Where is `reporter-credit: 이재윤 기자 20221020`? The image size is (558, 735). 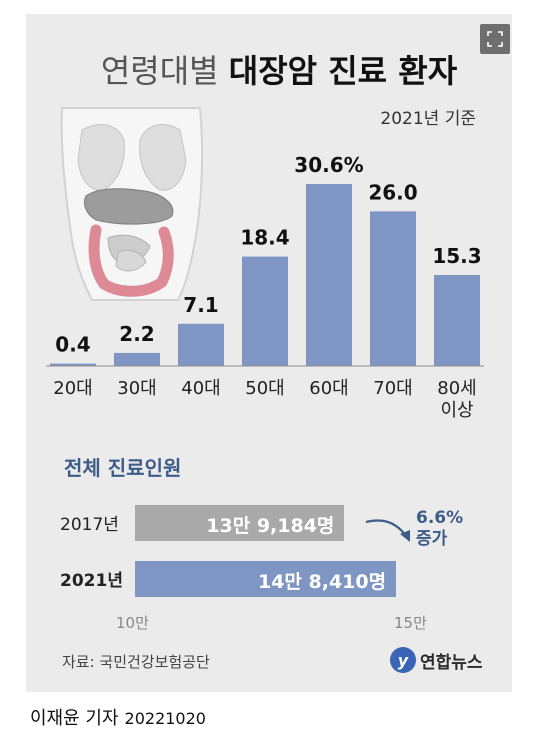
reporter-credit: 이재윤 기자 20221020 is located at coordinates (118, 717).